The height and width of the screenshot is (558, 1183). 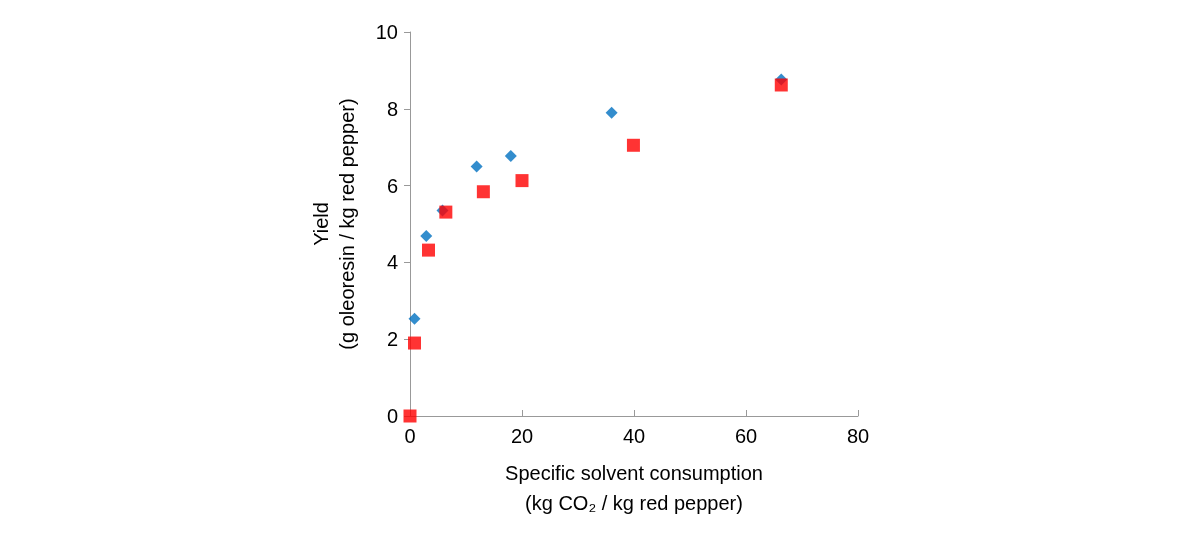 What do you see at coordinates (392, 185) in the screenshot?
I see `y-tick-label: 6` at bounding box center [392, 185].